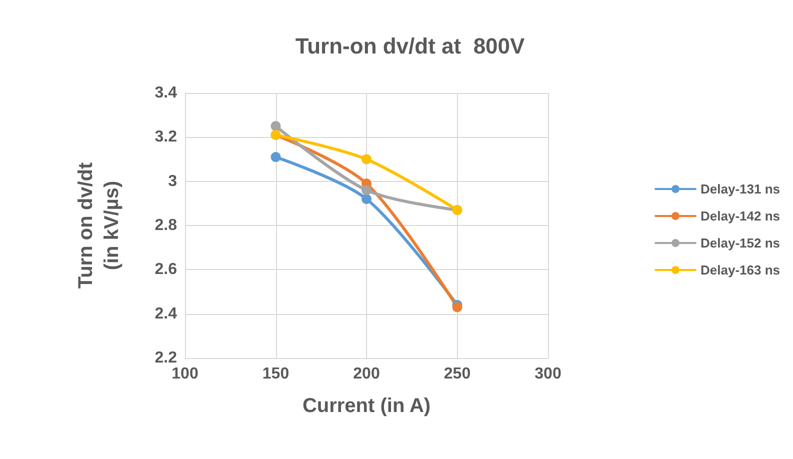 The image size is (793, 459). What do you see at coordinates (166, 225) in the screenshot?
I see `y-tick-label: 2.8` at bounding box center [166, 225].